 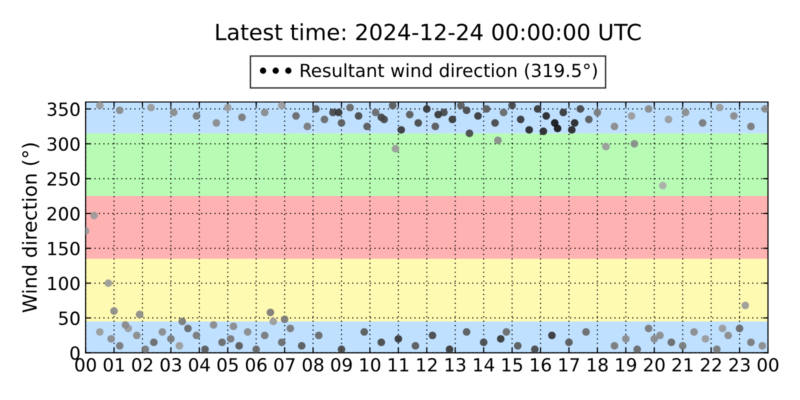 I want to click on chart-title: Latest time: 2024-12-24 00:00:00 UTC, so click(x=428, y=31).